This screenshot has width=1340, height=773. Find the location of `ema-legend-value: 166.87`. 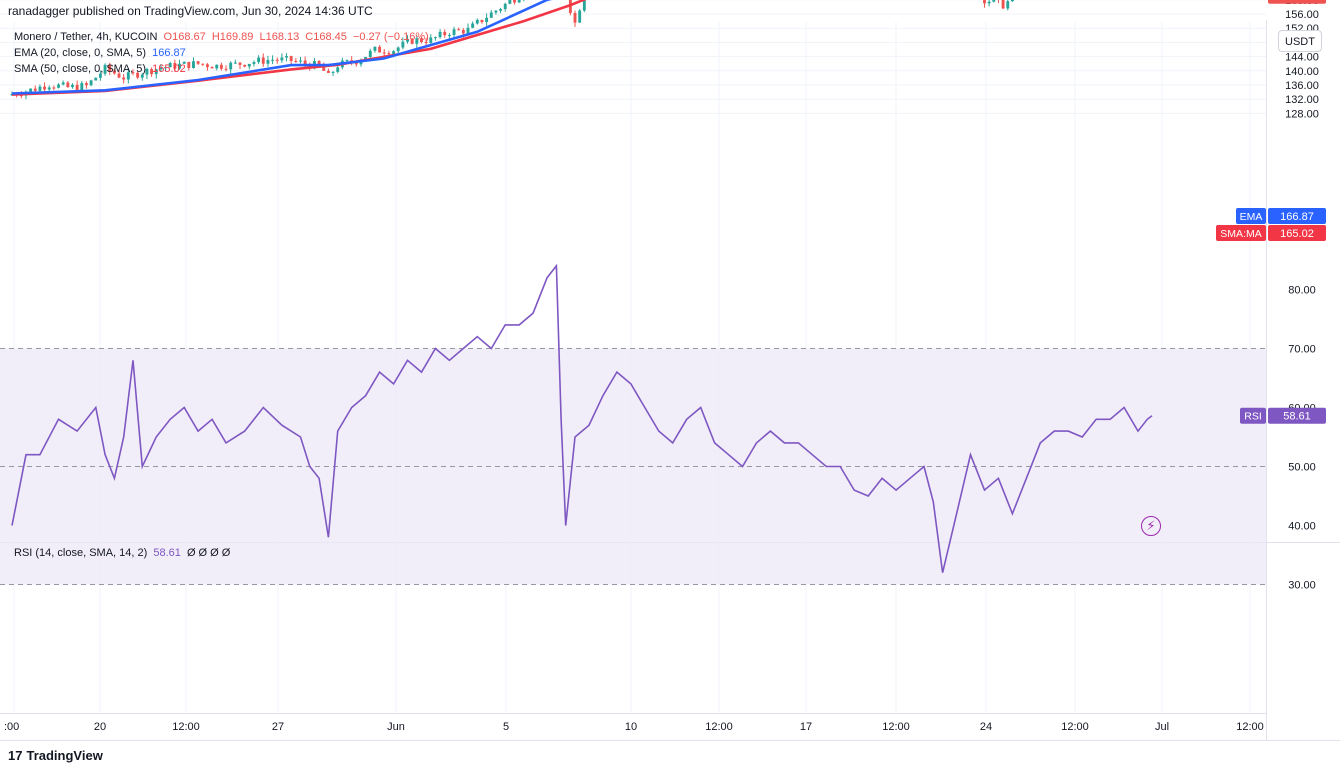

ema-legend-value: 166.87 is located at coordinates (169, 53).